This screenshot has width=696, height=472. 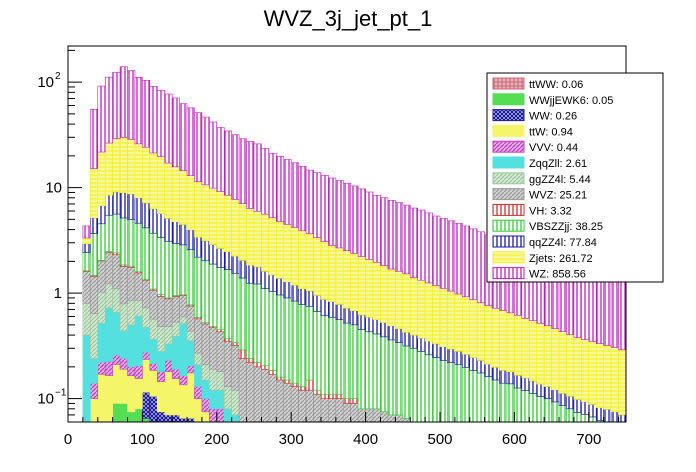 I want to click on legend-label: ZqqZll: 2.61, so click(x=558, y=164).